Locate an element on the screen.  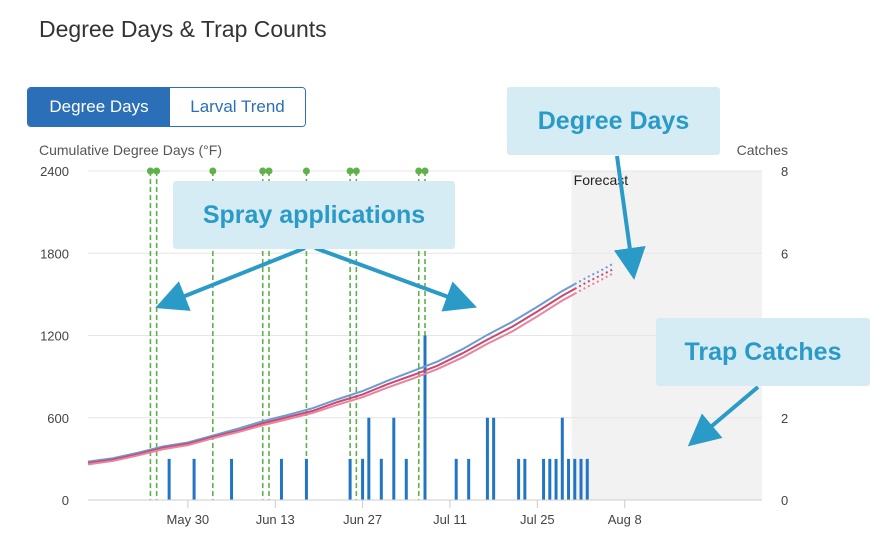
y-right-tick-label: 8 is located at coordinates (784, 171).